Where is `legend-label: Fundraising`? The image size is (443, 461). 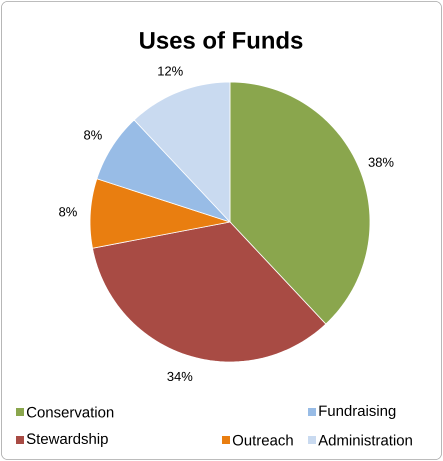 legend-label: Fundraising is located at coordinates (357, 412).